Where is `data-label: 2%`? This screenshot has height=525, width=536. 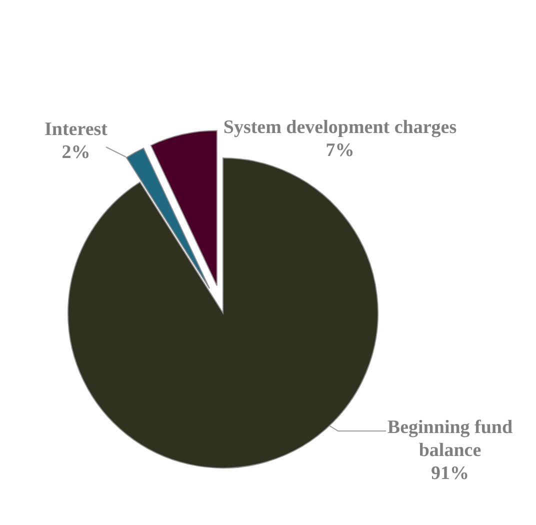 data-label: 2% is located at coordinates (76, 152).